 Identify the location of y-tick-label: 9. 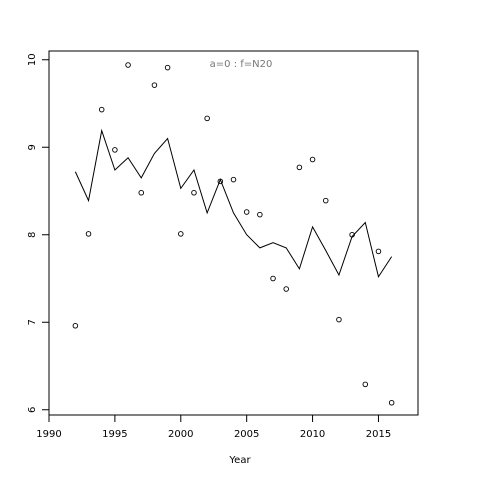
(32, 147).